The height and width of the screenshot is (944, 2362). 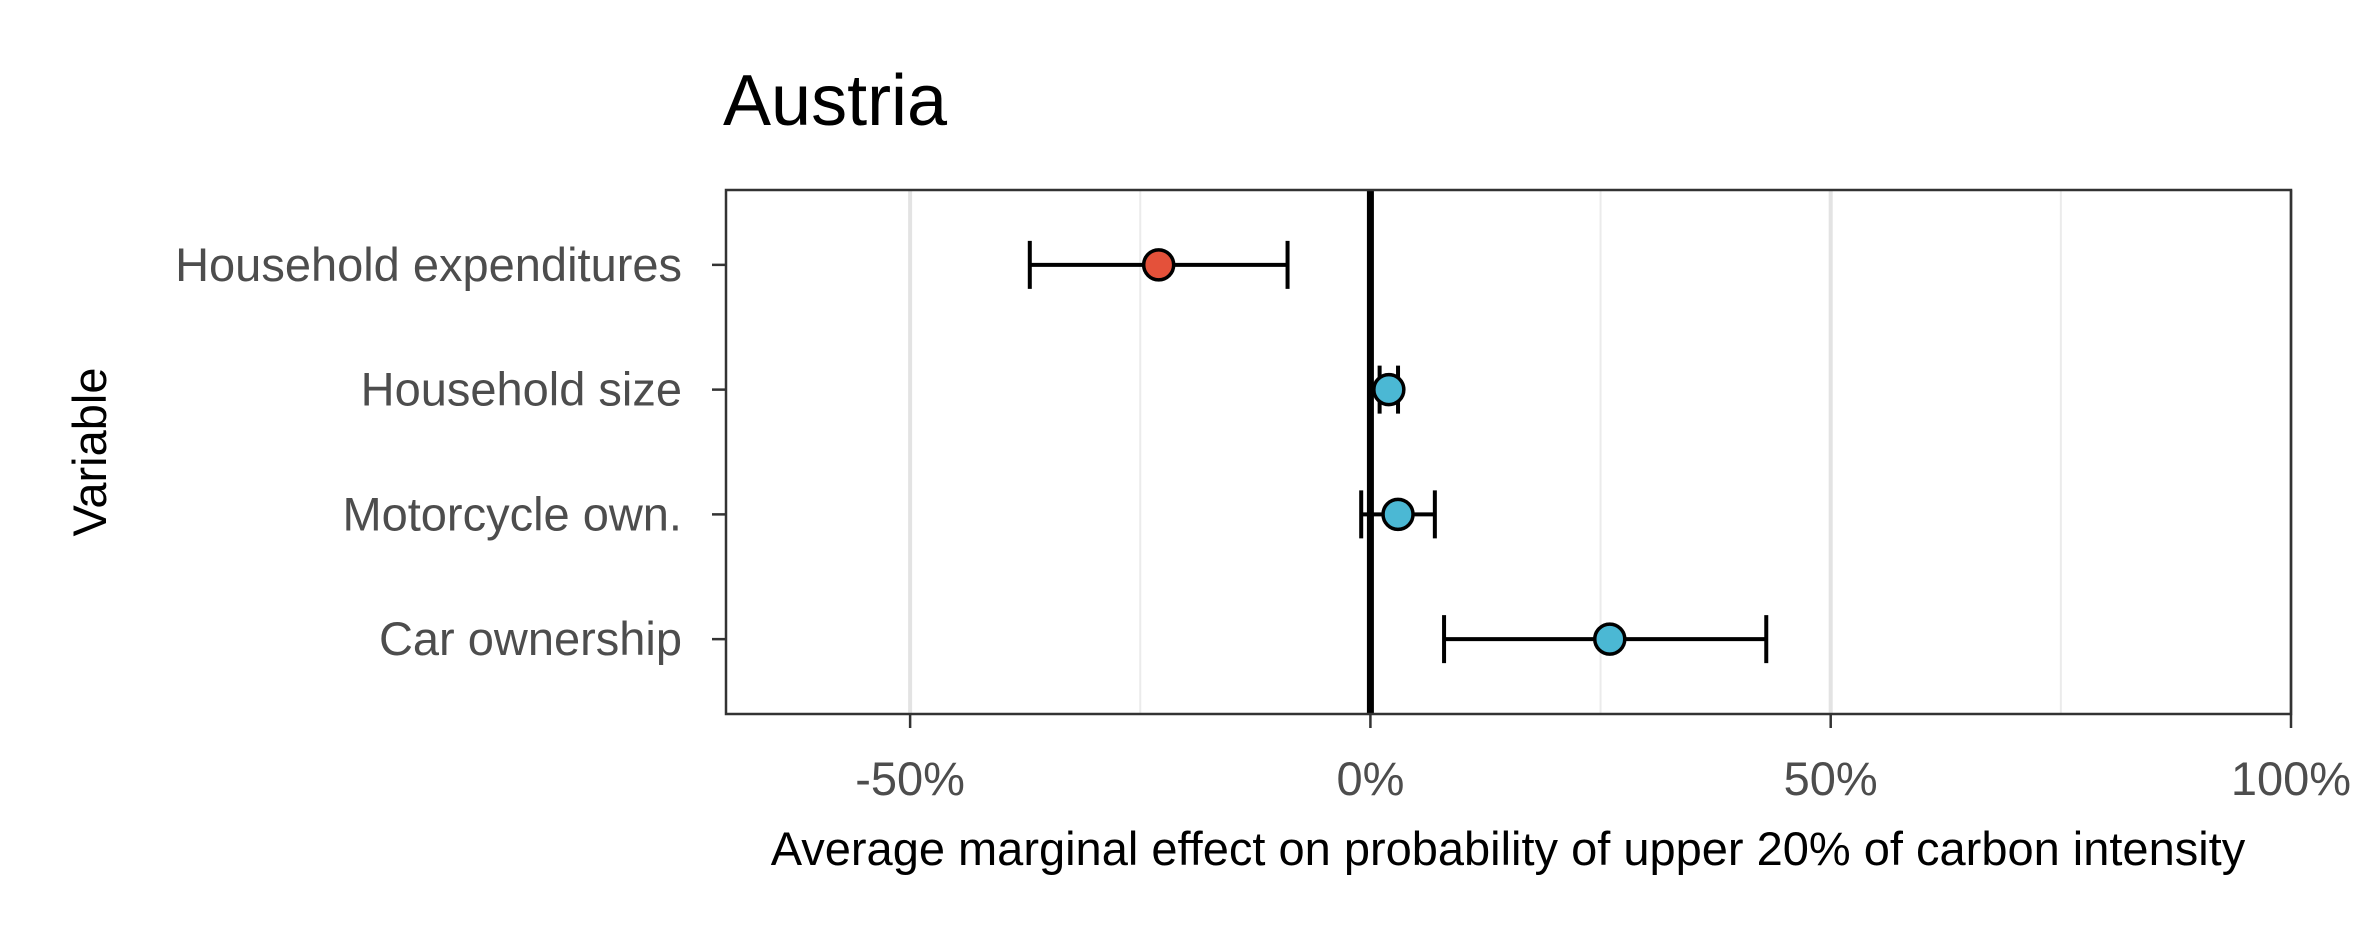 I want to click on x-tick-label: 50%, so click(x=1831, y=778).